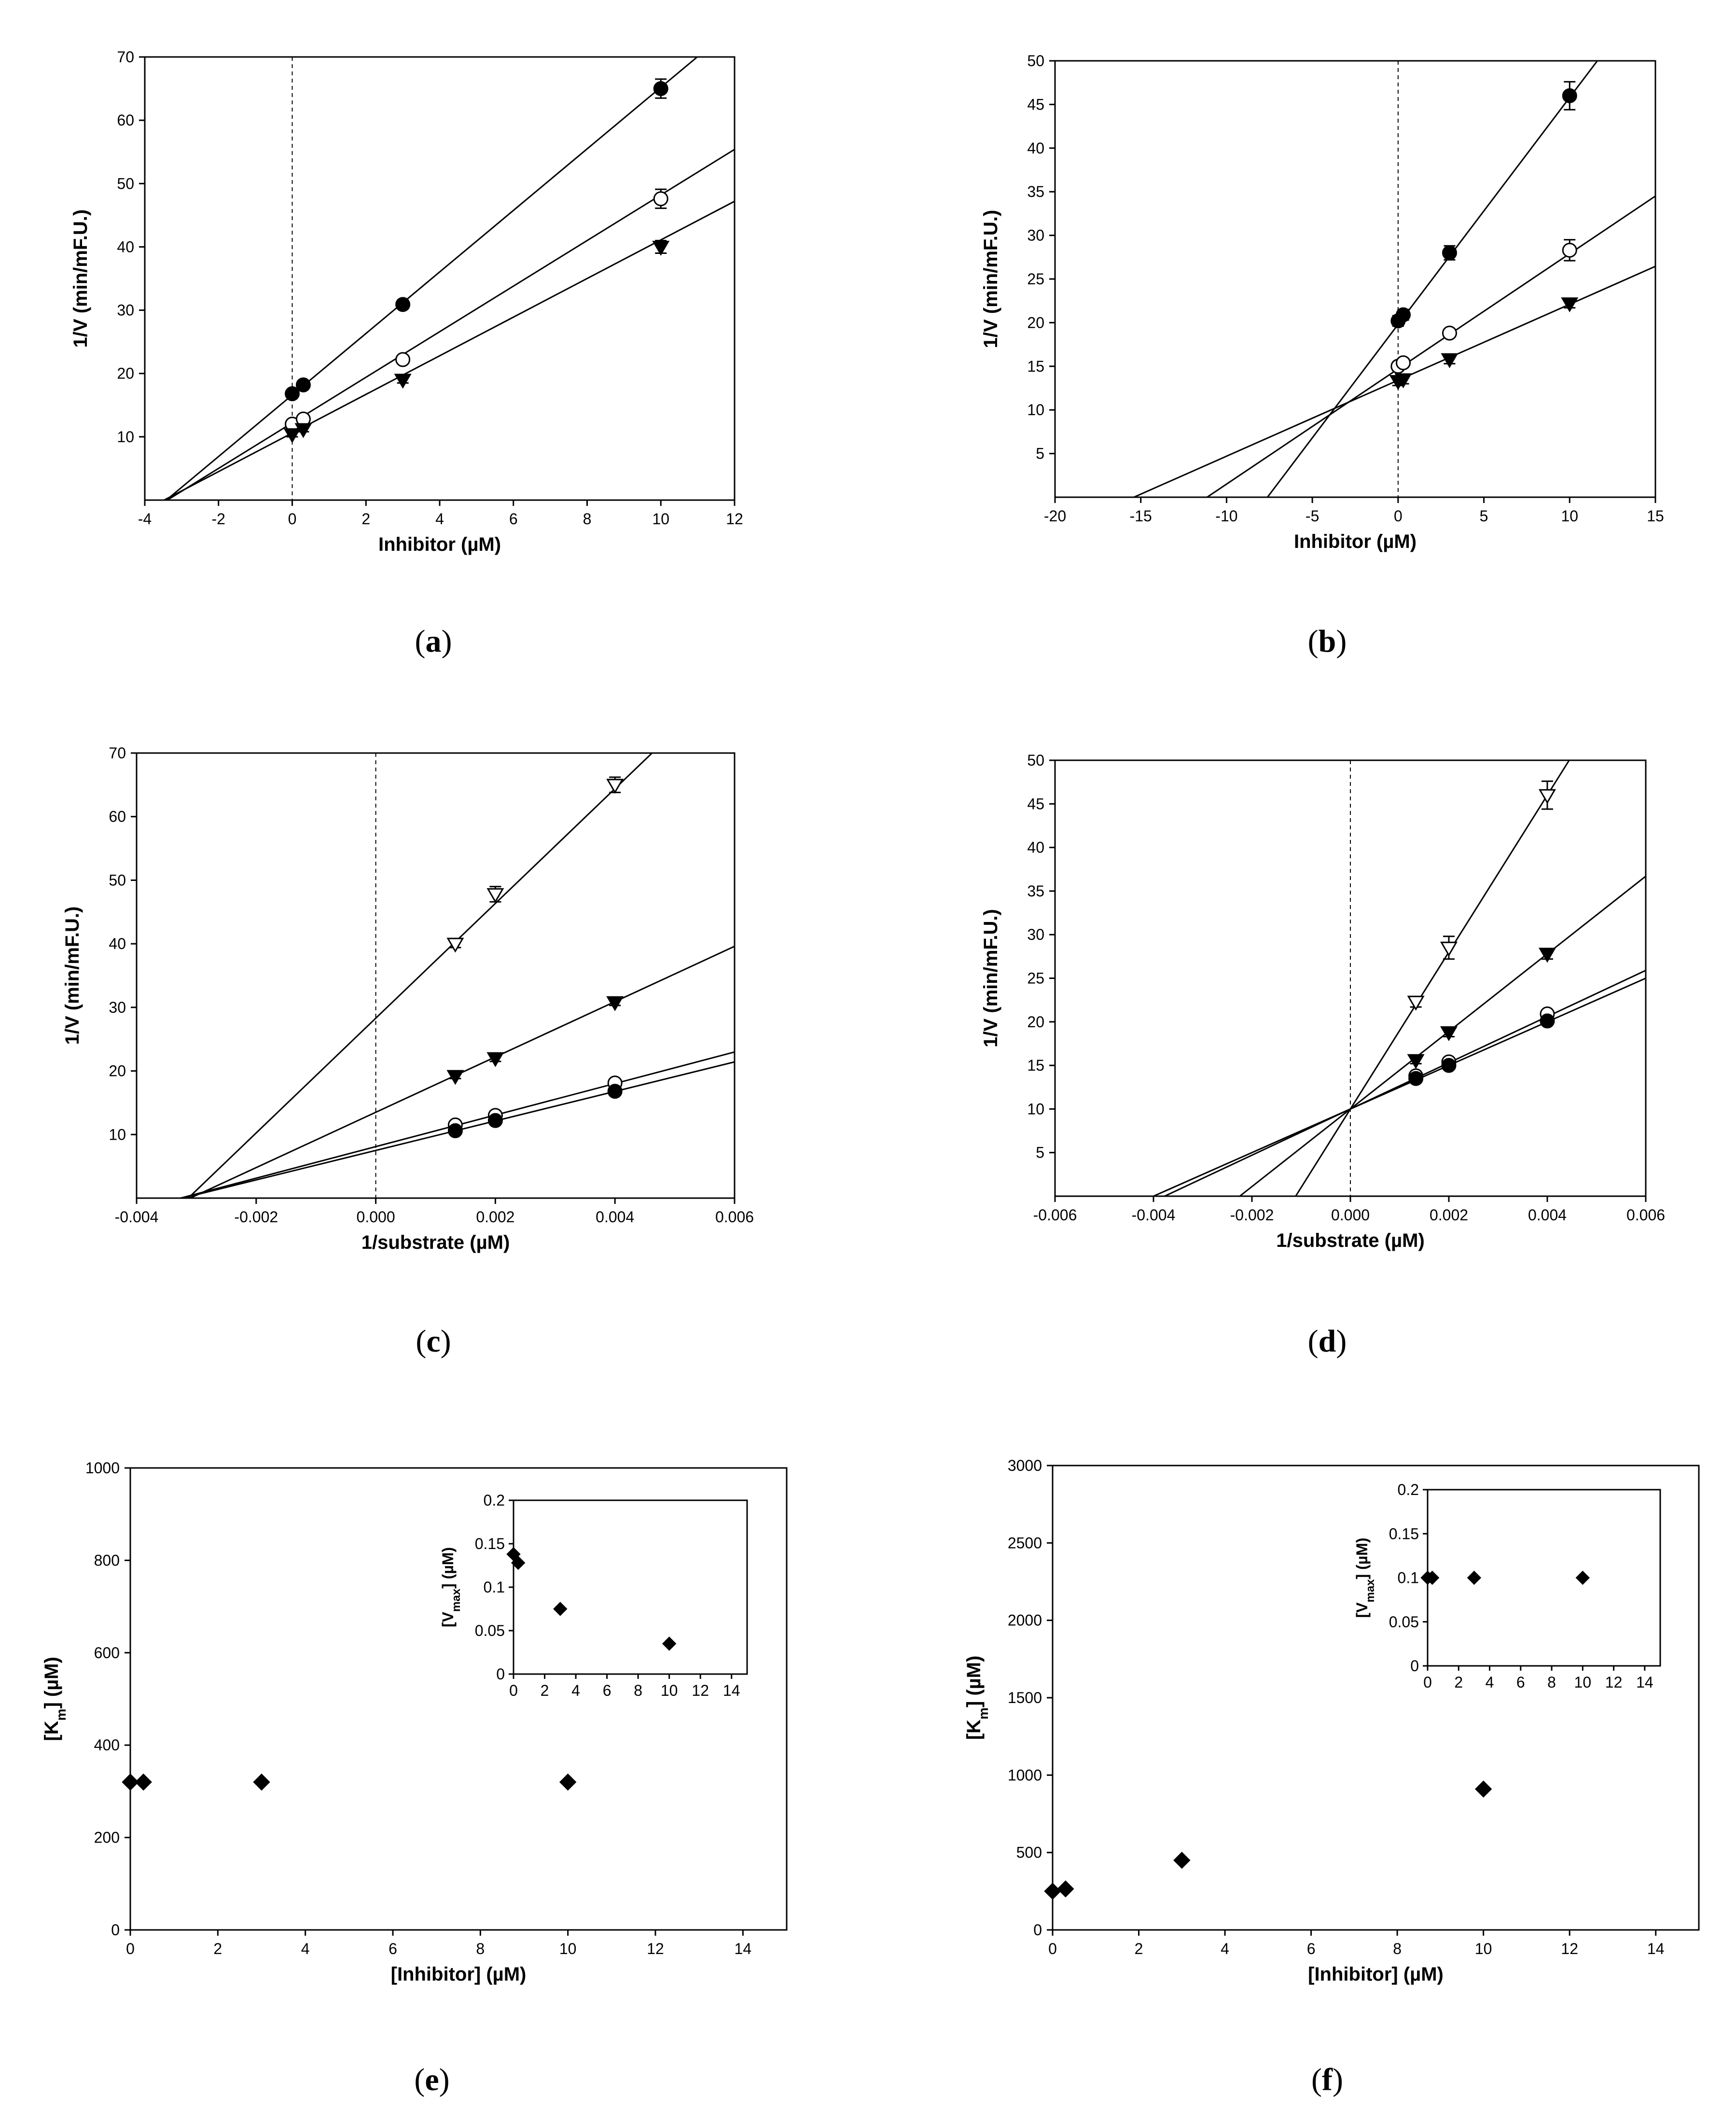 The image size is (1736, 2123). What do you see at coordinates (1484, 516) in the screenshot?
I see `x-tick-label: 5` at bounding box center [1484, 516].